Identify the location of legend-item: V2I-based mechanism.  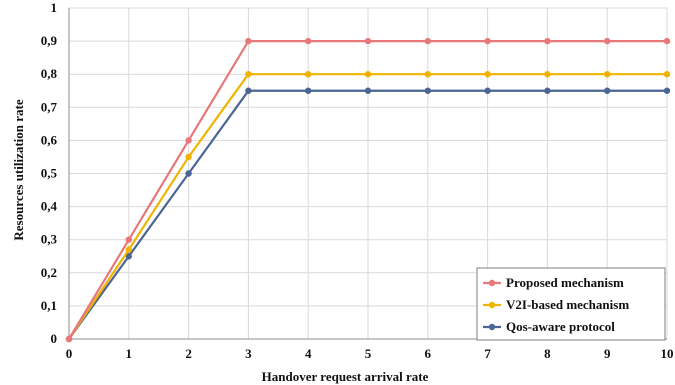
(556, 304).